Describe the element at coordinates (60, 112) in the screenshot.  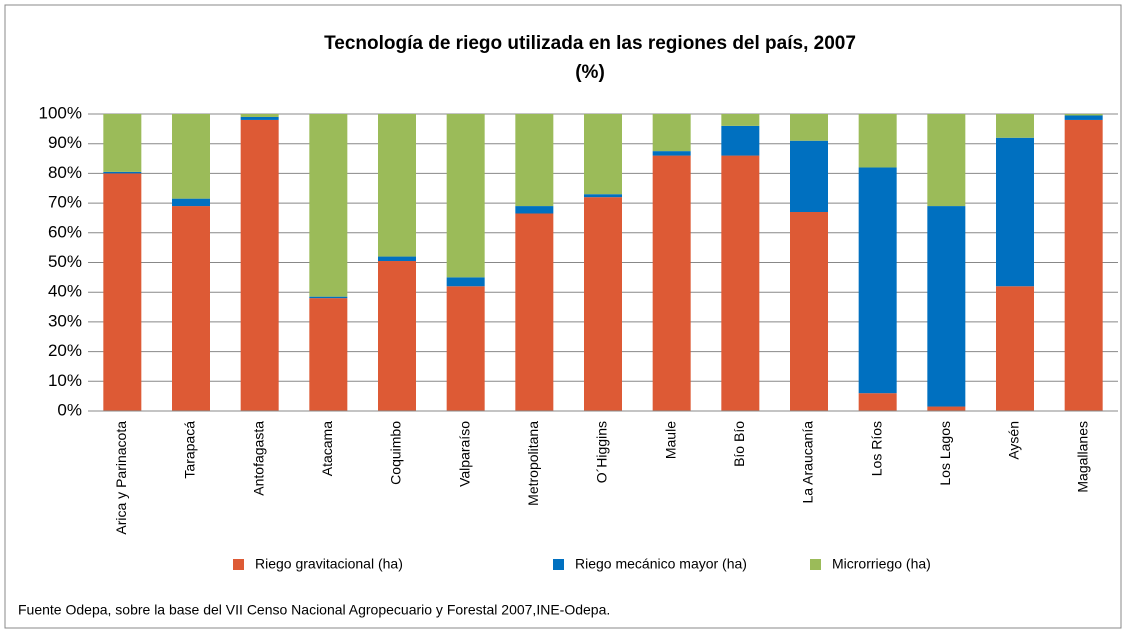
I see `y-tick-label: 100%` at that location.